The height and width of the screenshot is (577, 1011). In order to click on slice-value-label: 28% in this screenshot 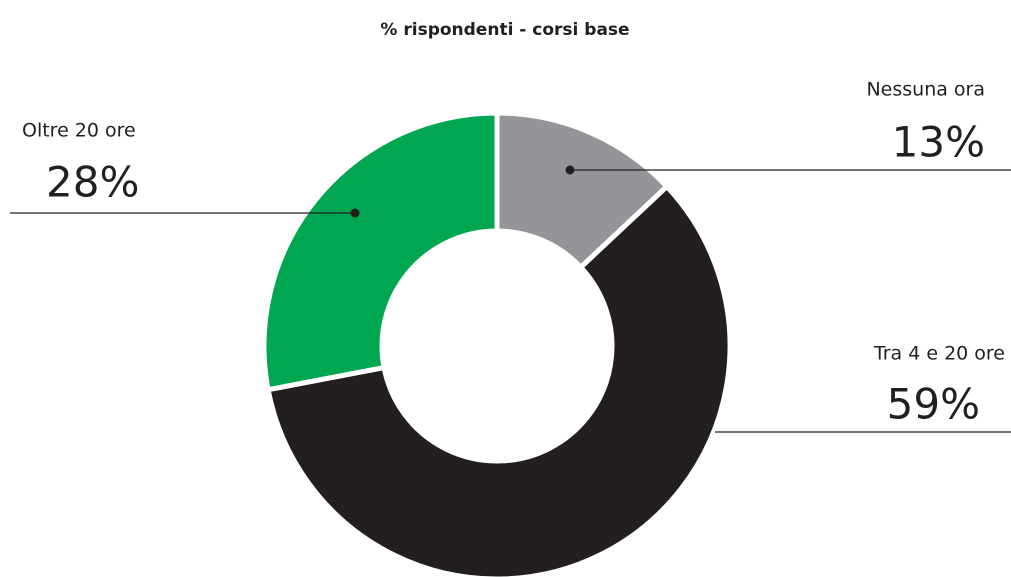, I will do `click(92, 182)`.